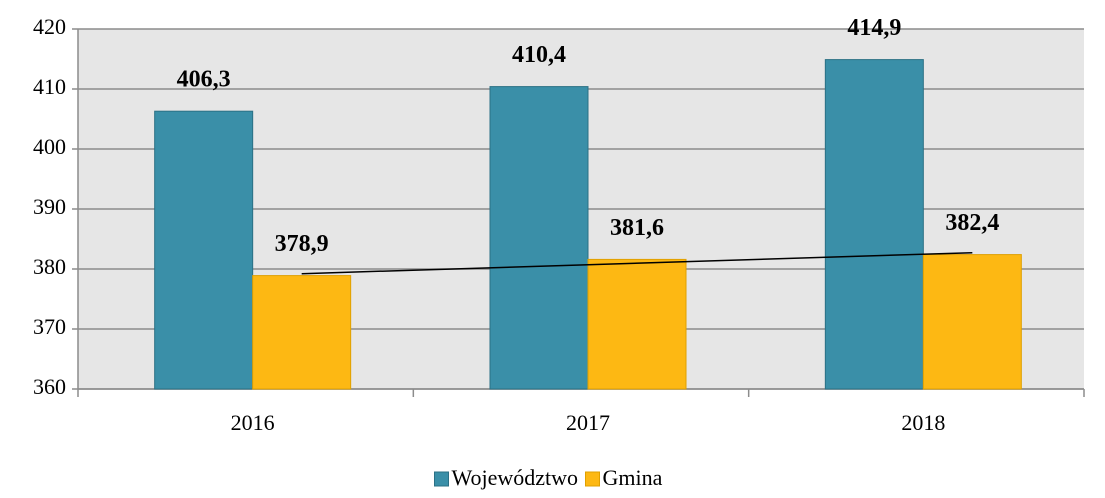 The image size is (1105, 498). What do you see at coordinates (972, 223) in the screenshot?
I see `value-label: 382,4` at bounding box center [972, 223].